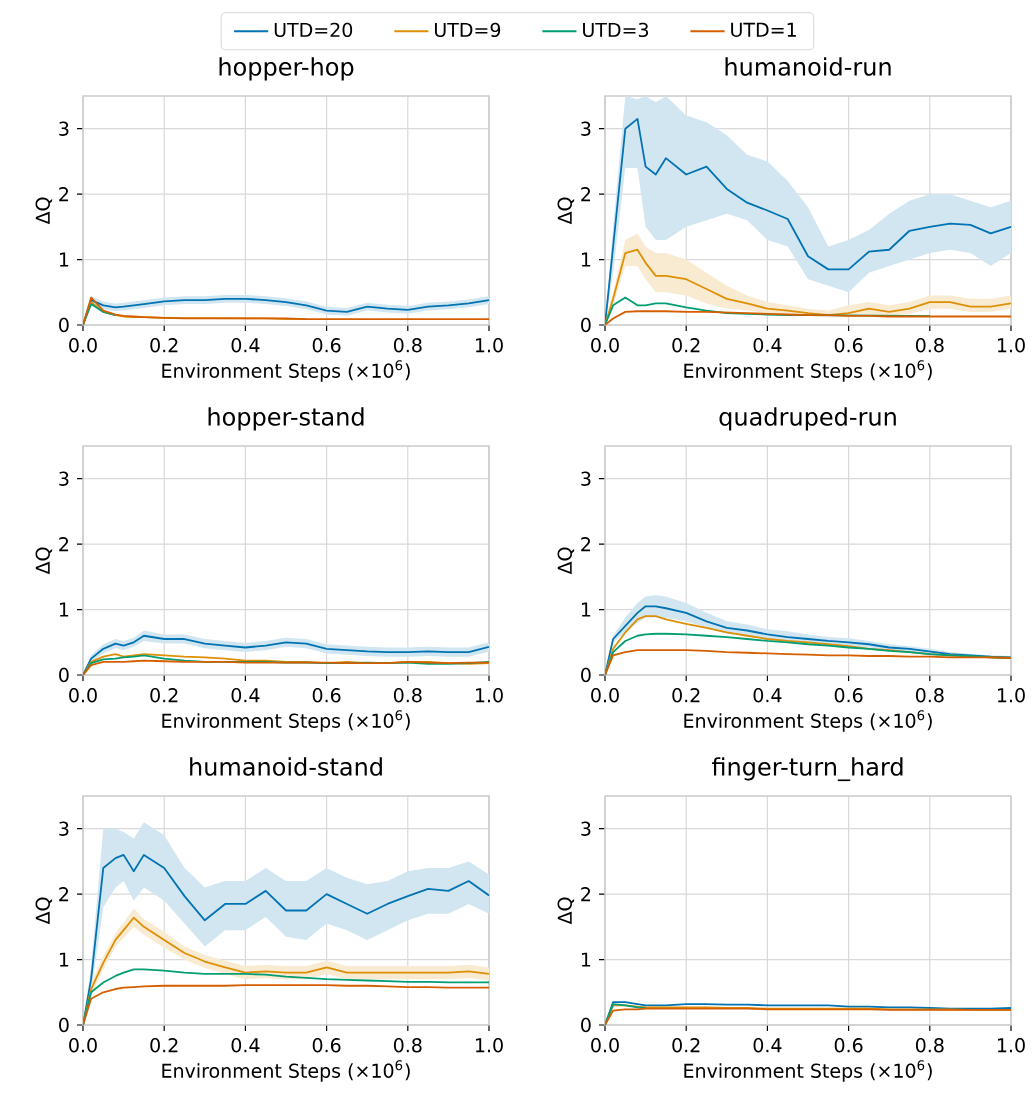 This screenshot has width=1036, height=1106. I want to click on chart-title: hopper-hop, so click(286, 69).